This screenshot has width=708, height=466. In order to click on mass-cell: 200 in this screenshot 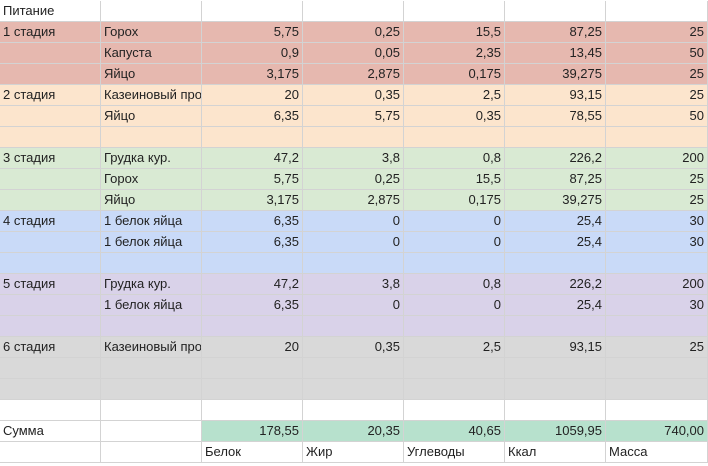, I will do `click(657, 284)`.